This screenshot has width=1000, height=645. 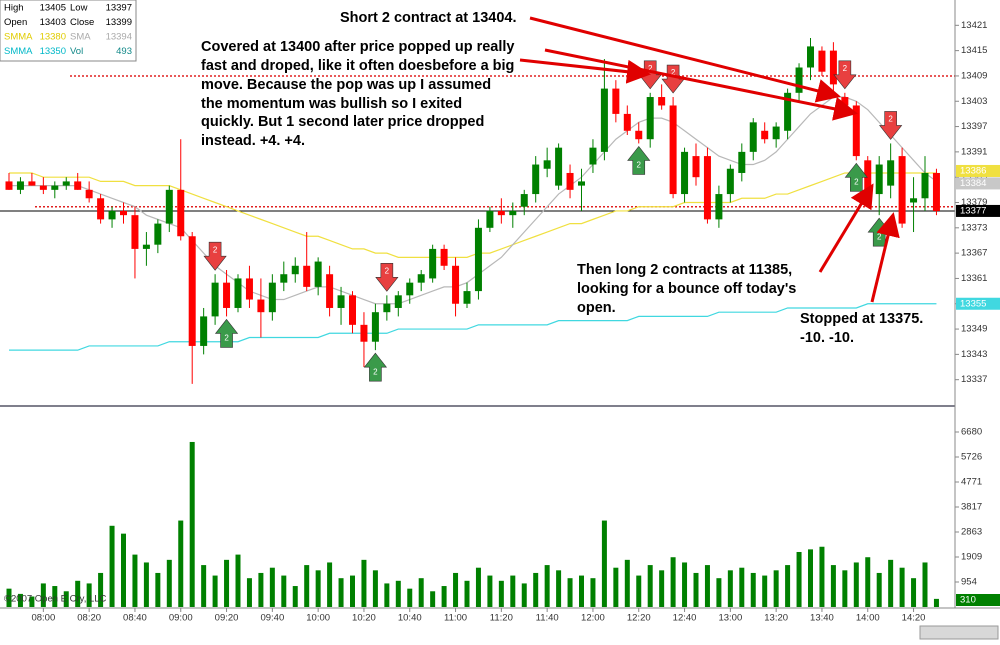 I want to click on x-tick-label: 08:20, so click(x=89, y=618).